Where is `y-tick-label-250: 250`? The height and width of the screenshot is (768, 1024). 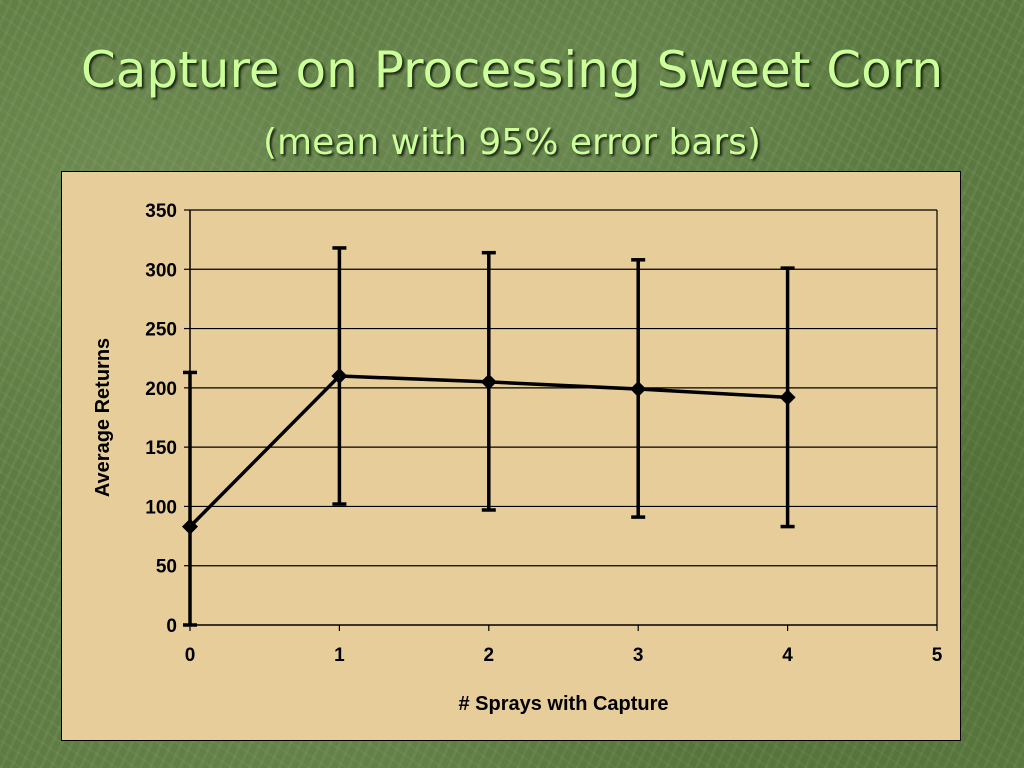
y-tick-label-250: 250 is located at coordinates (161, 330).